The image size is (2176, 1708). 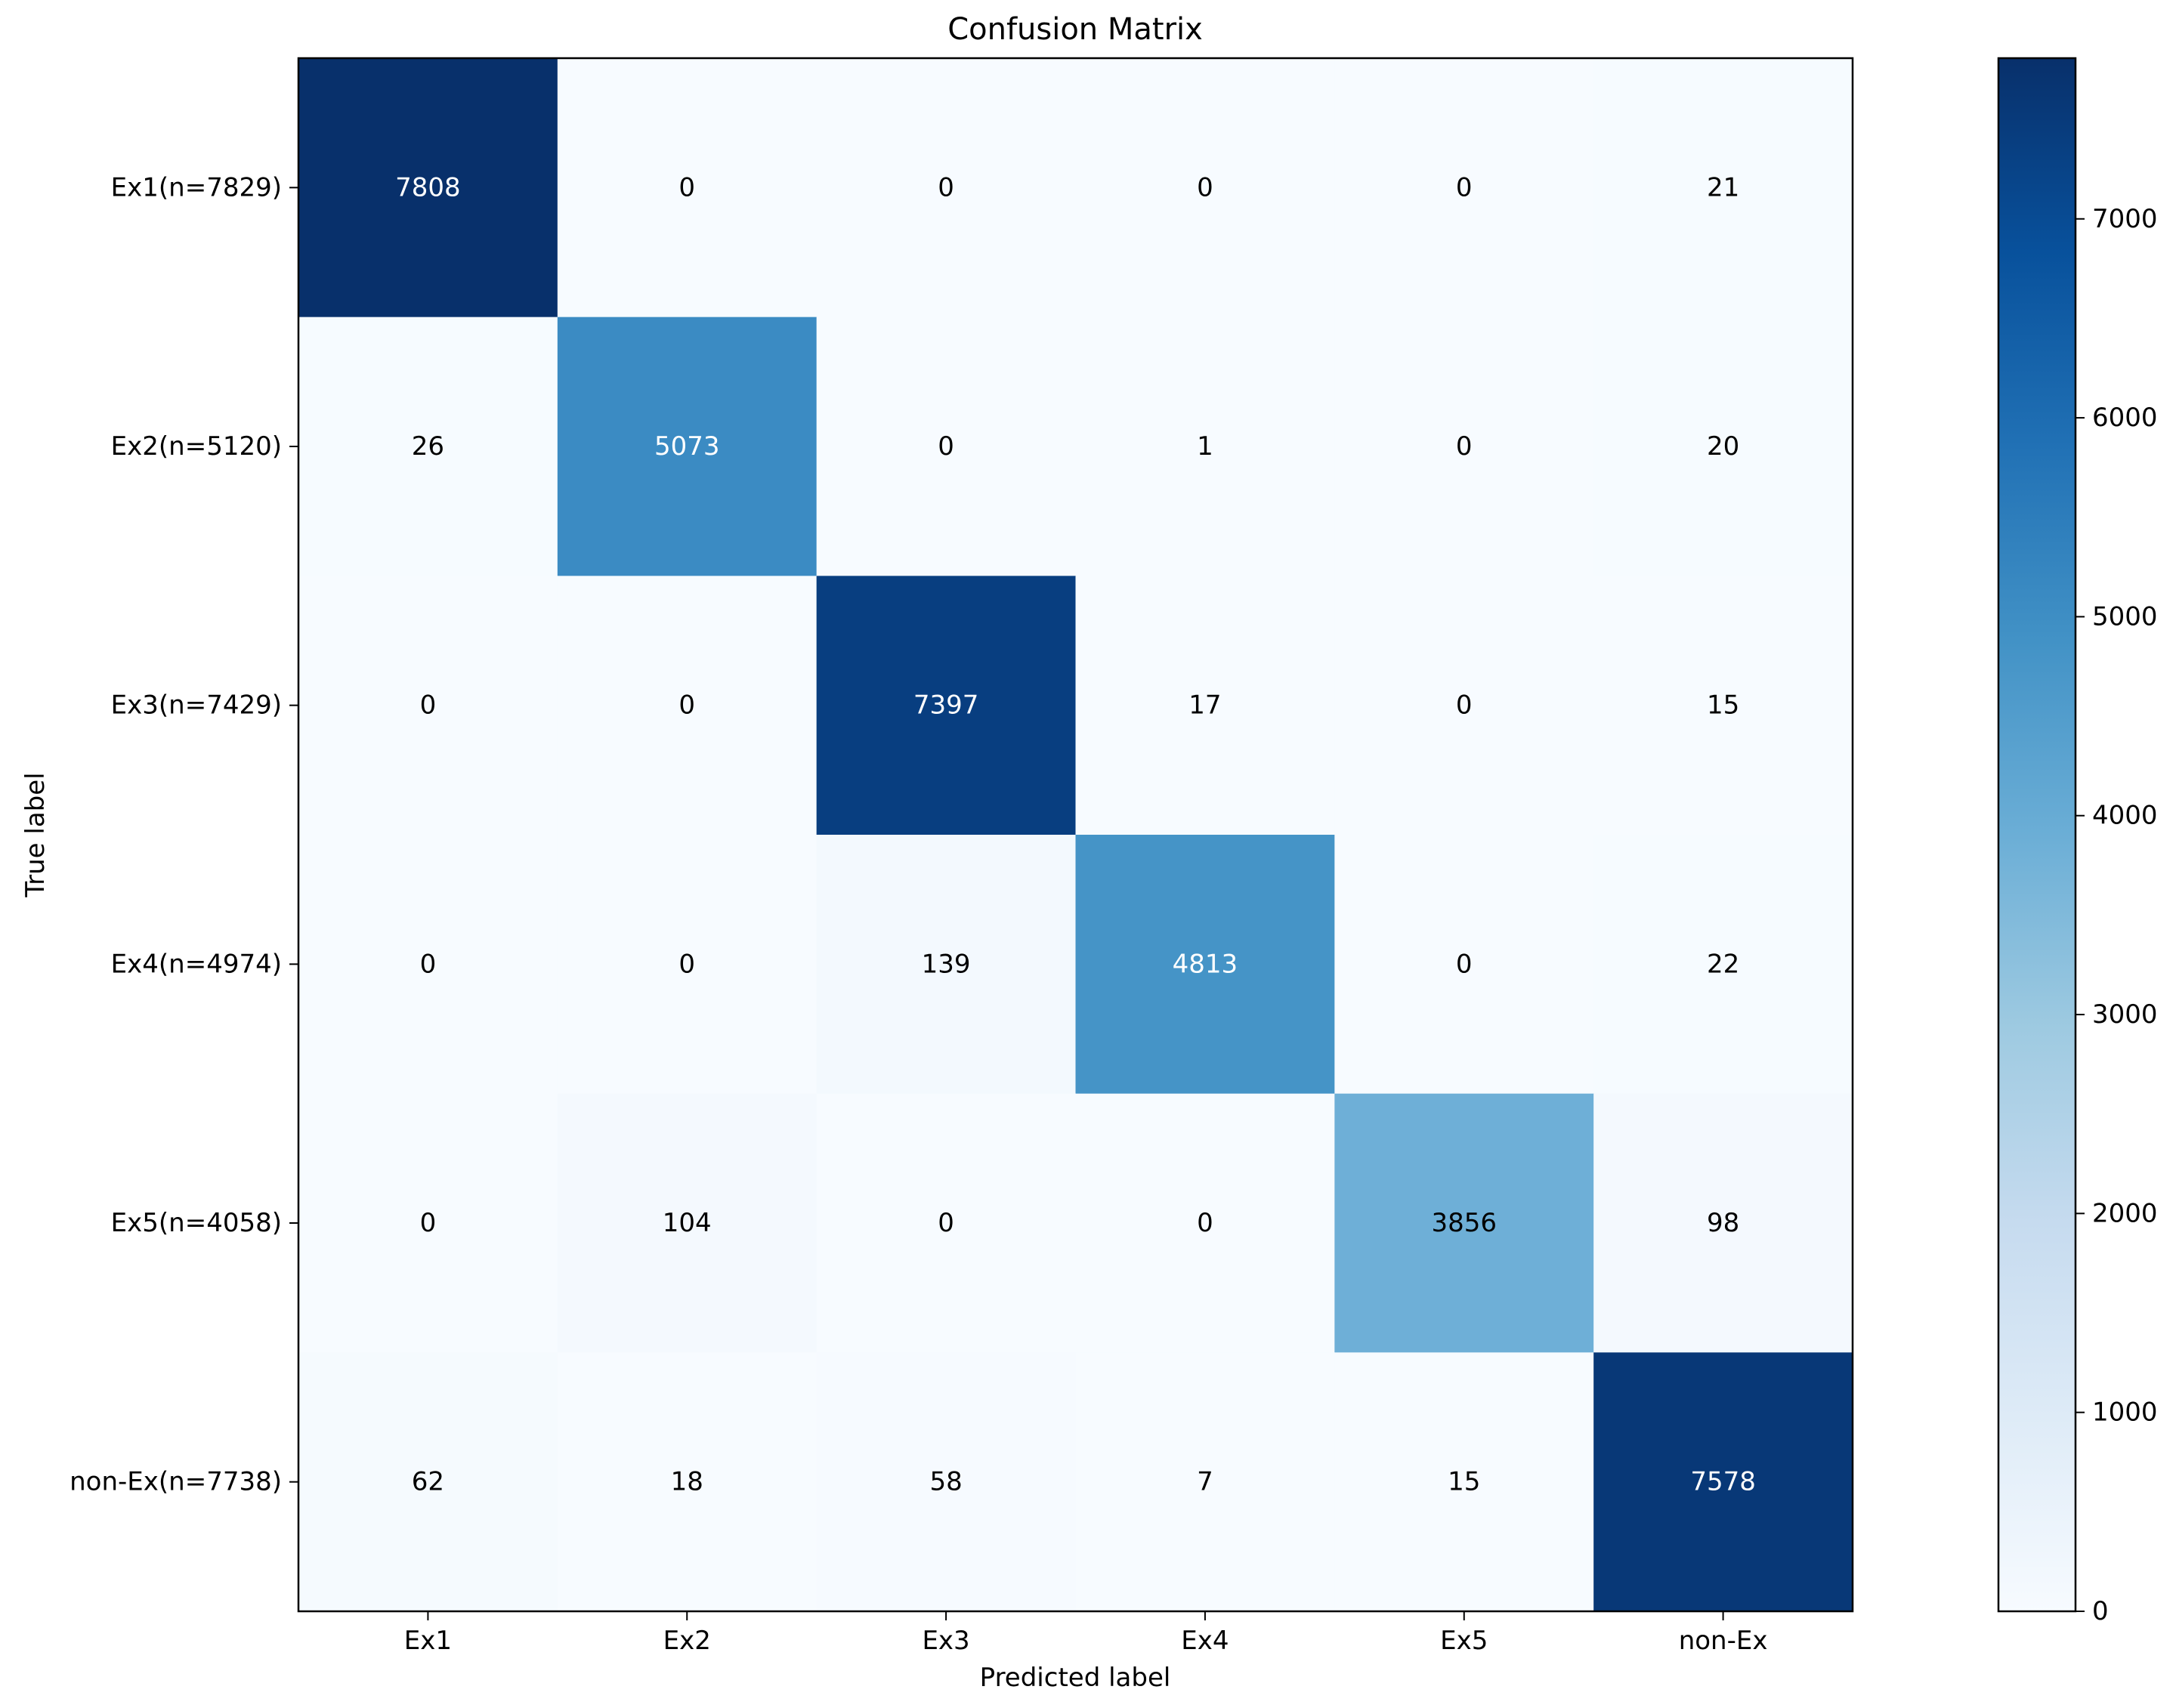 I want to click on colorbar-tick-label: 7000, so click(x=2125, y=219).